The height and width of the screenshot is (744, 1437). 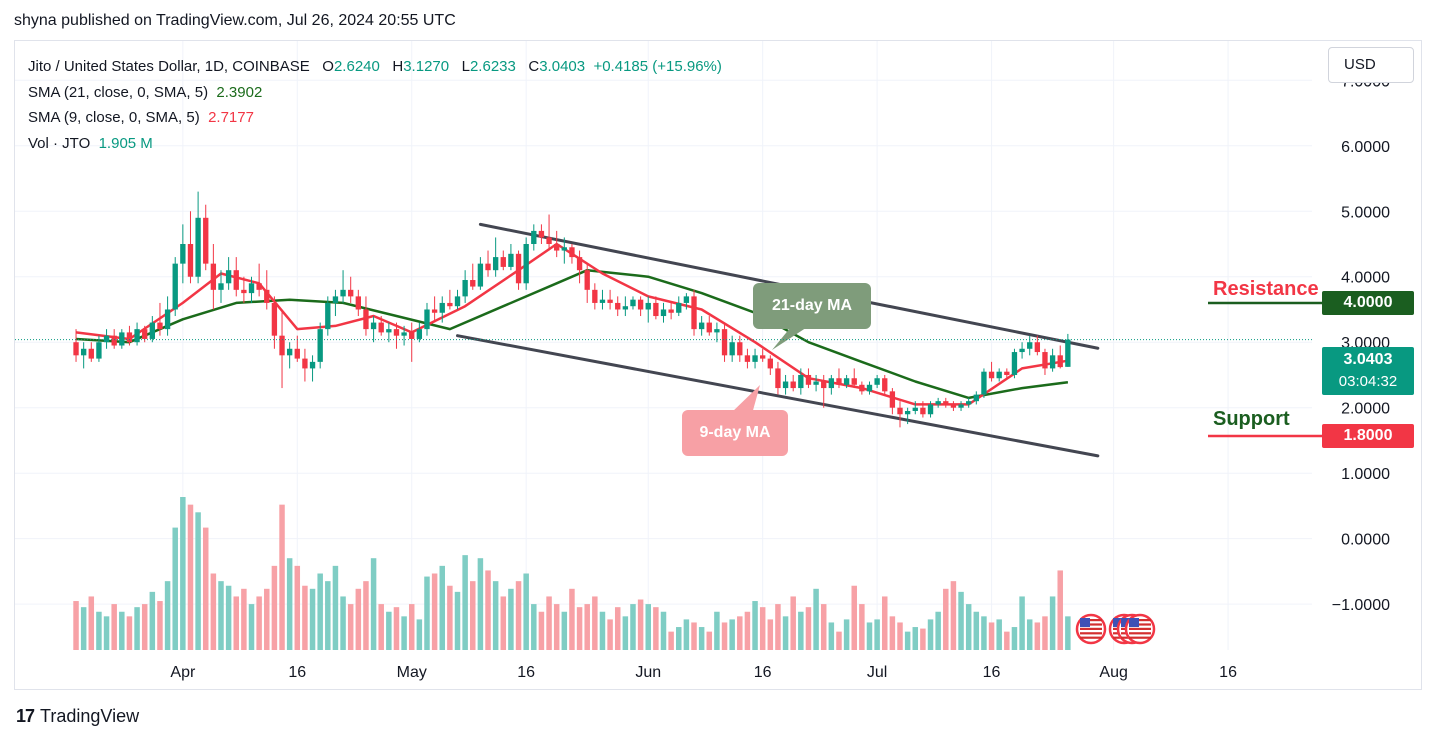 I want to click on volume-value: 1.905 M, so click(x=125, y=143).